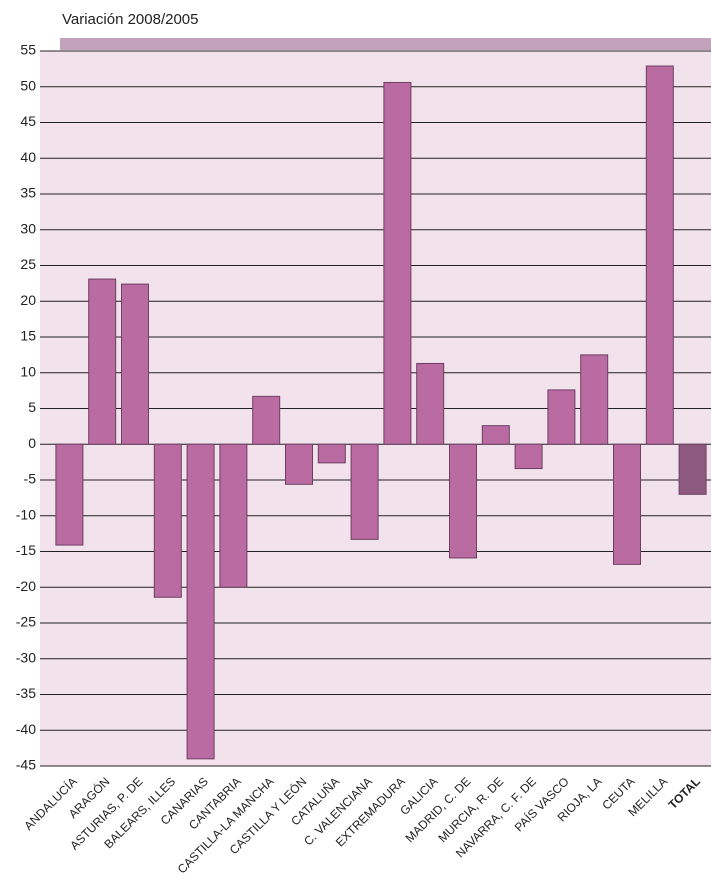 The image size is (711, 886). I want to click on y-tick-label: 45, so click(28, 121).